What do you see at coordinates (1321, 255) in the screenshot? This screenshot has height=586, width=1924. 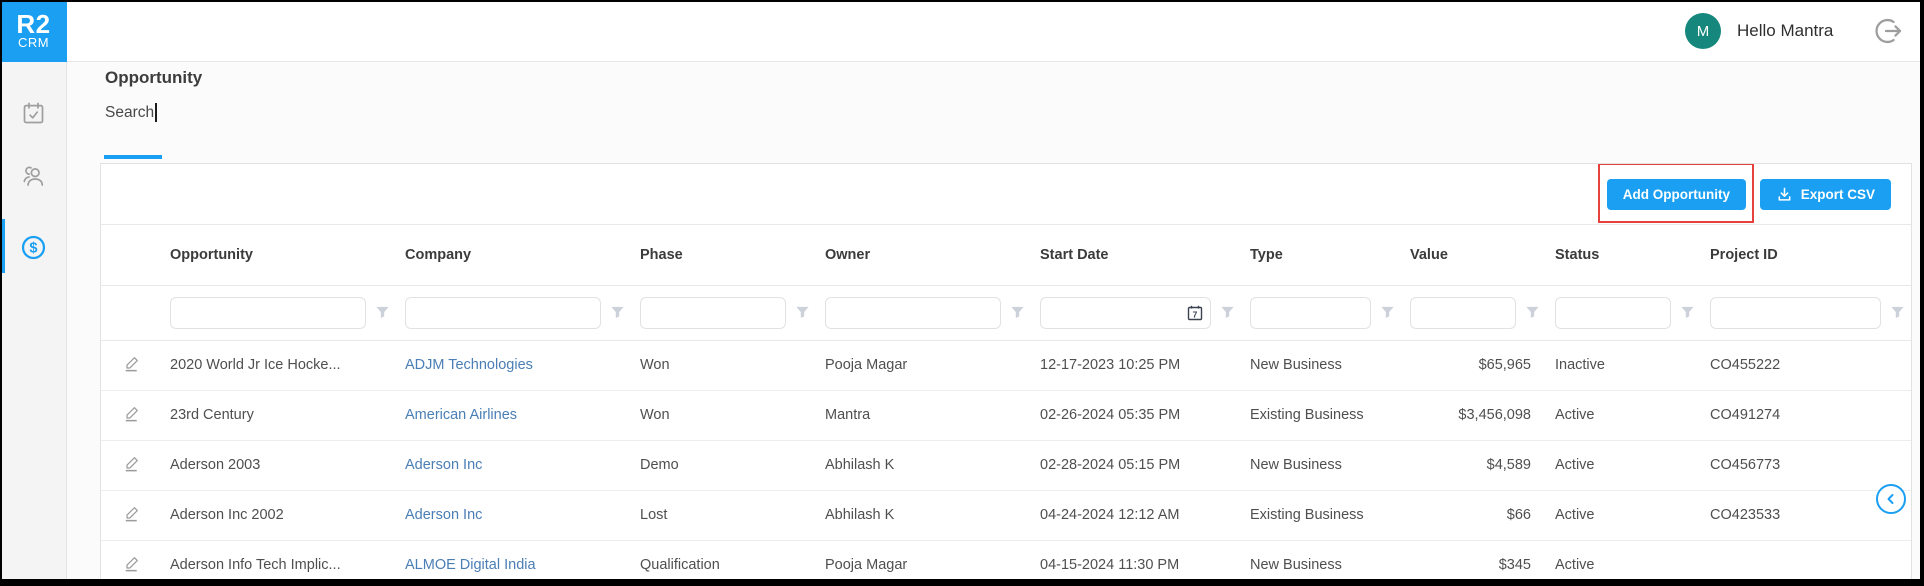 I see `column-header-type: Type` at bounding box center [1321, 255].